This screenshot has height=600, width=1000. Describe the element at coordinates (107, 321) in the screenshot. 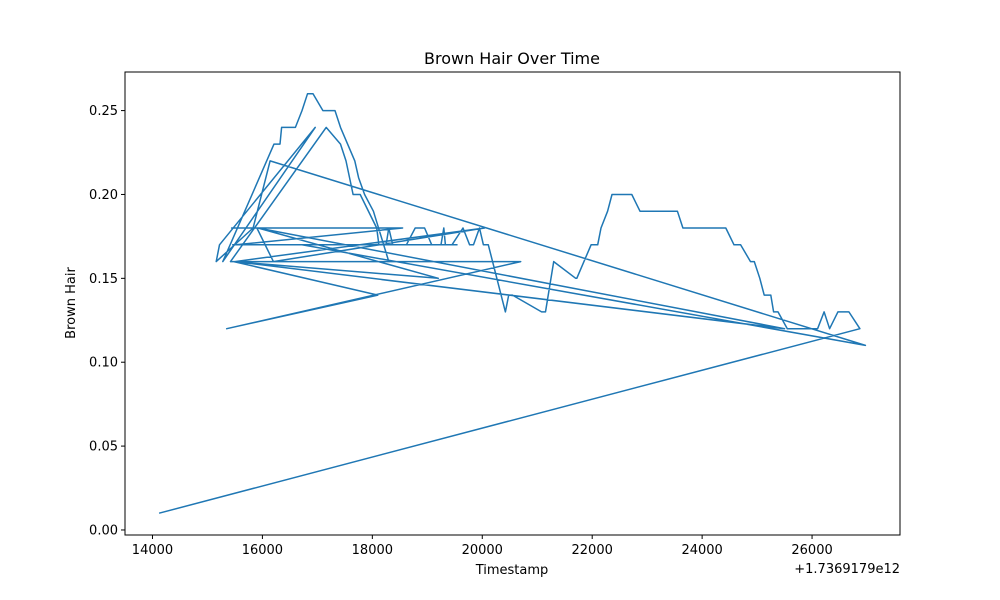

I see `y-axis: 0.00 0.05 0.10 0.15 0.20 0.25` at that location.